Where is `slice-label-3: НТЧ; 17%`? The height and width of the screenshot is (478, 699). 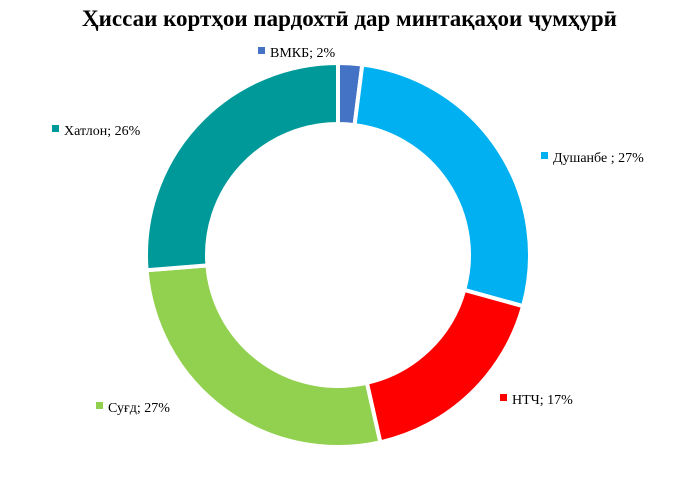 slice-label-3: НТЧ; 17% is located at coordinates (542, 400).